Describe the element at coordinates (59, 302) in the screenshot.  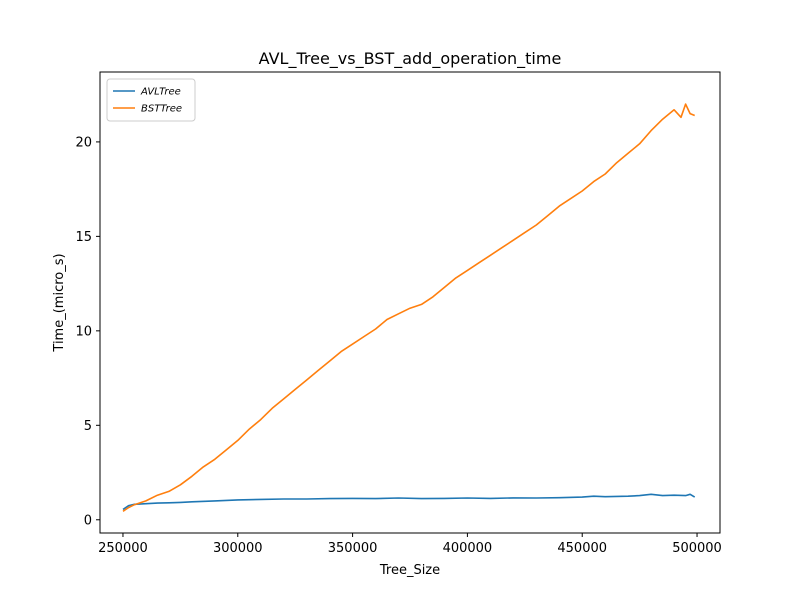
I see `y-axis-label: Time_(micro_s)` at that location.